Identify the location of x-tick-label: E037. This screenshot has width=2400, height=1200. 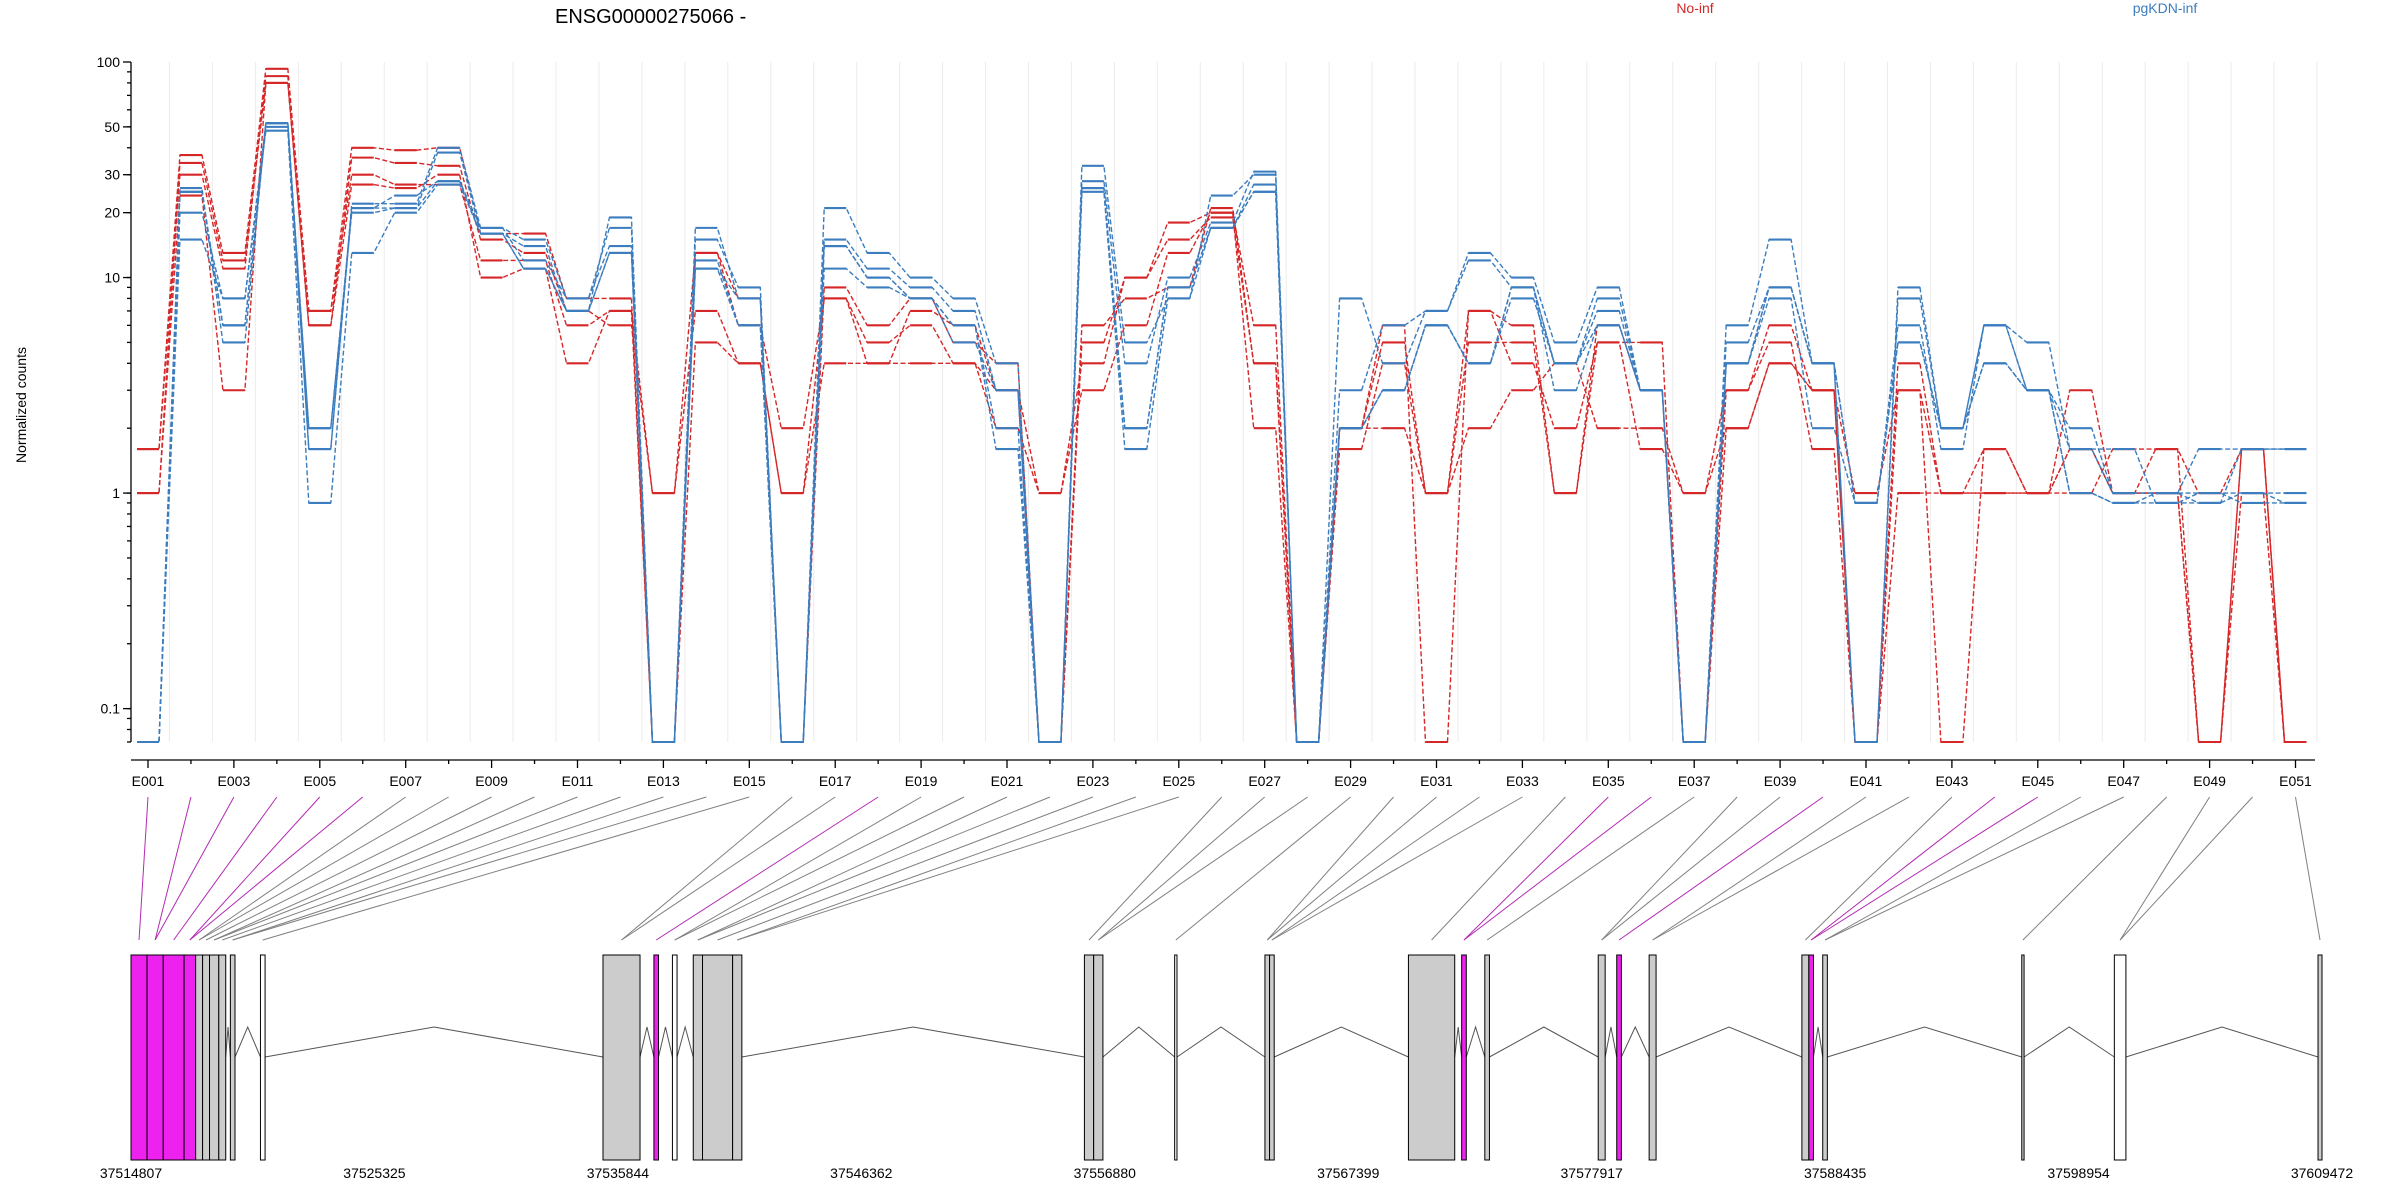
(1694, 781).